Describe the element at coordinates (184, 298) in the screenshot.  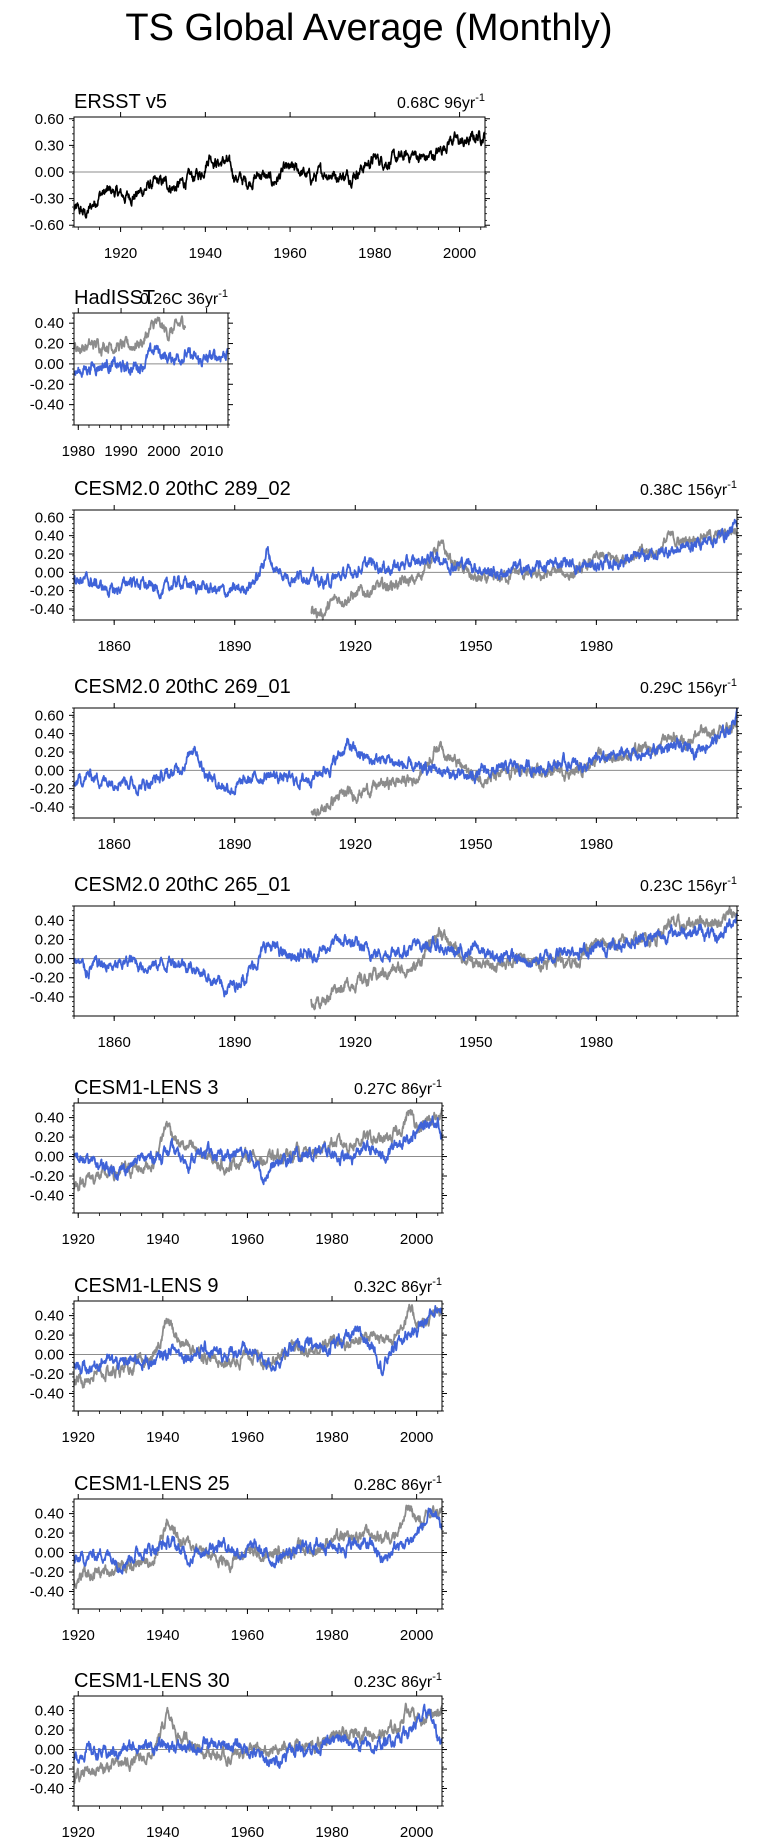
I see `trend-label: 0.26C 36yr-1` at that location.